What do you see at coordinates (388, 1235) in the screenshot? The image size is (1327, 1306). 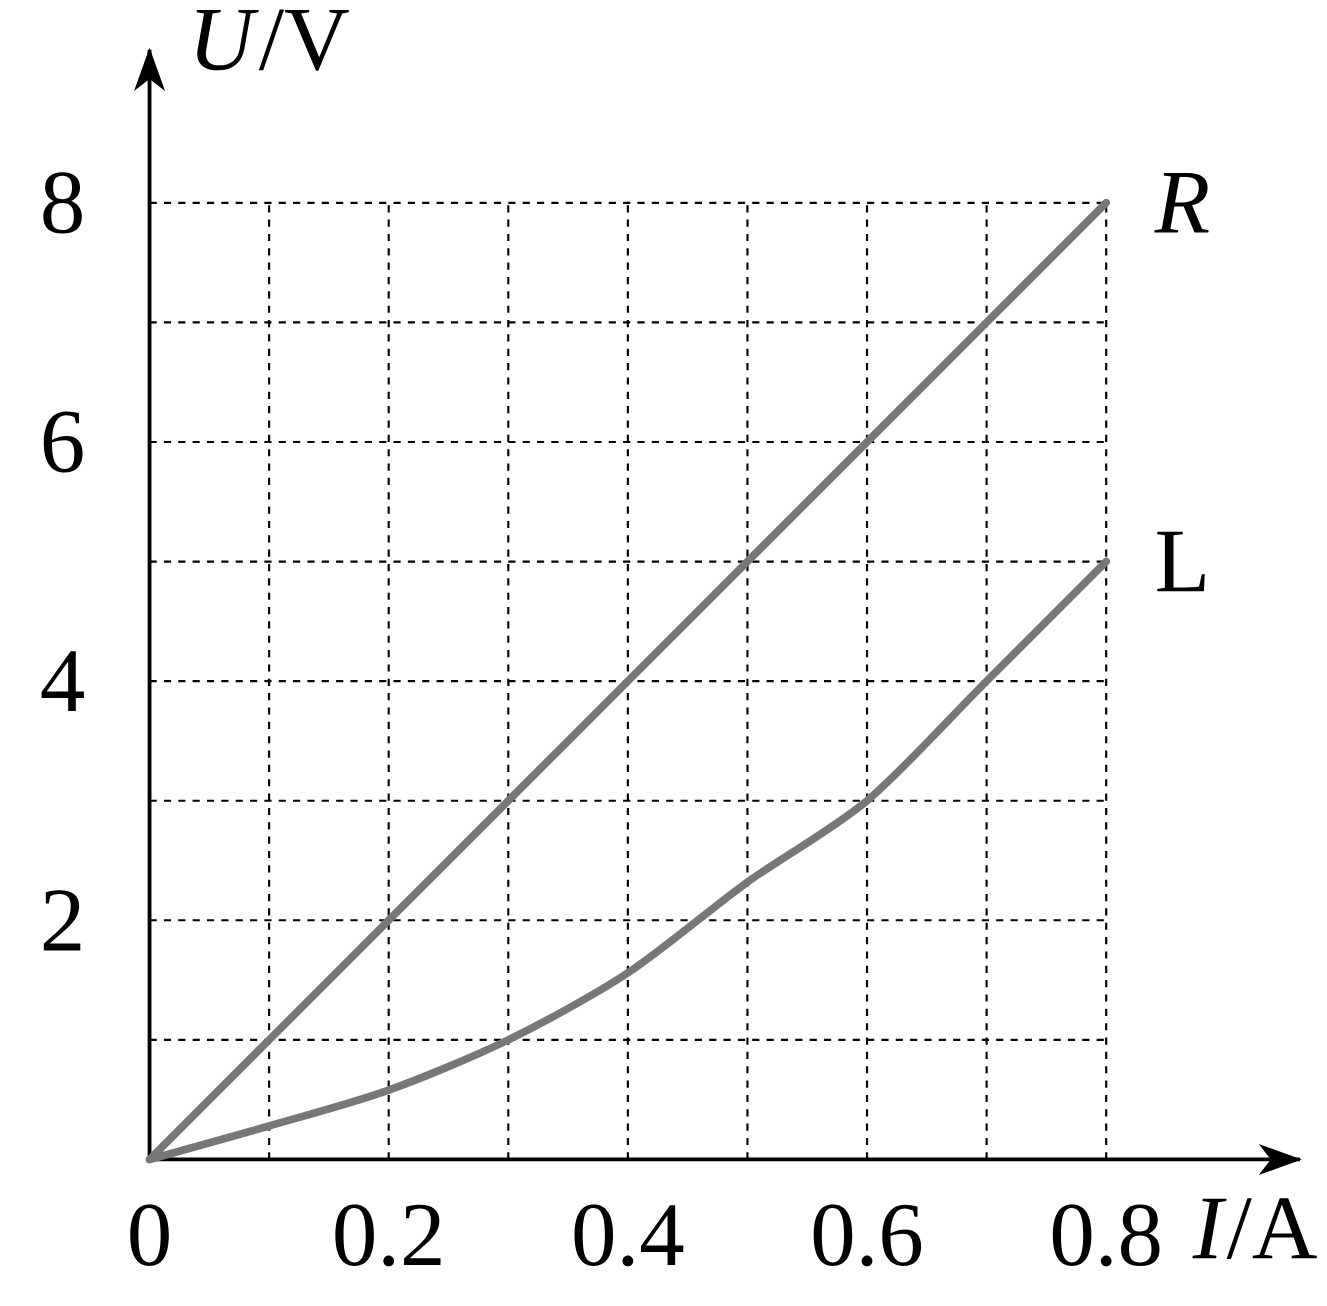 I see `x-tick-label: 0.2` at bounding box center [388, 1235].